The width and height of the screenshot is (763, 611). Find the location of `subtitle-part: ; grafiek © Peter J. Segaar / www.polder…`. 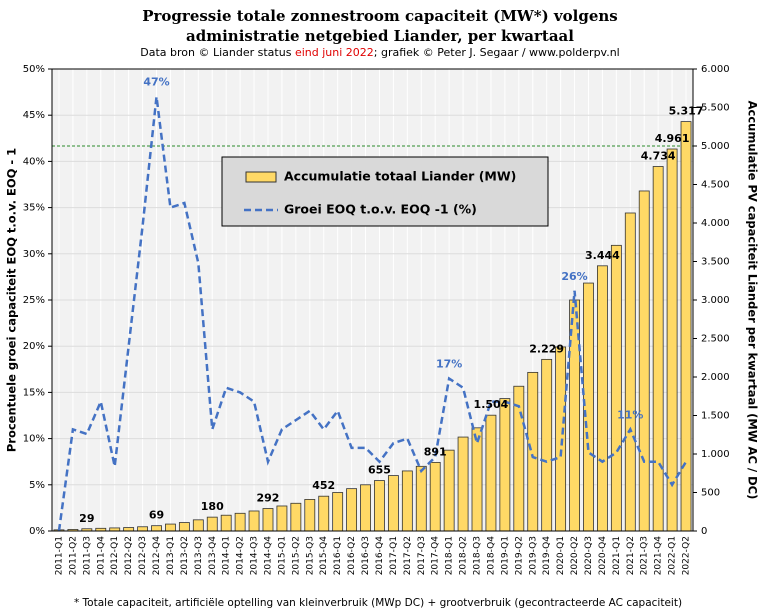

subtitle-part: ; grafiek © Peter J. Segaar / www.polder… is located at coordinates (497, 52).